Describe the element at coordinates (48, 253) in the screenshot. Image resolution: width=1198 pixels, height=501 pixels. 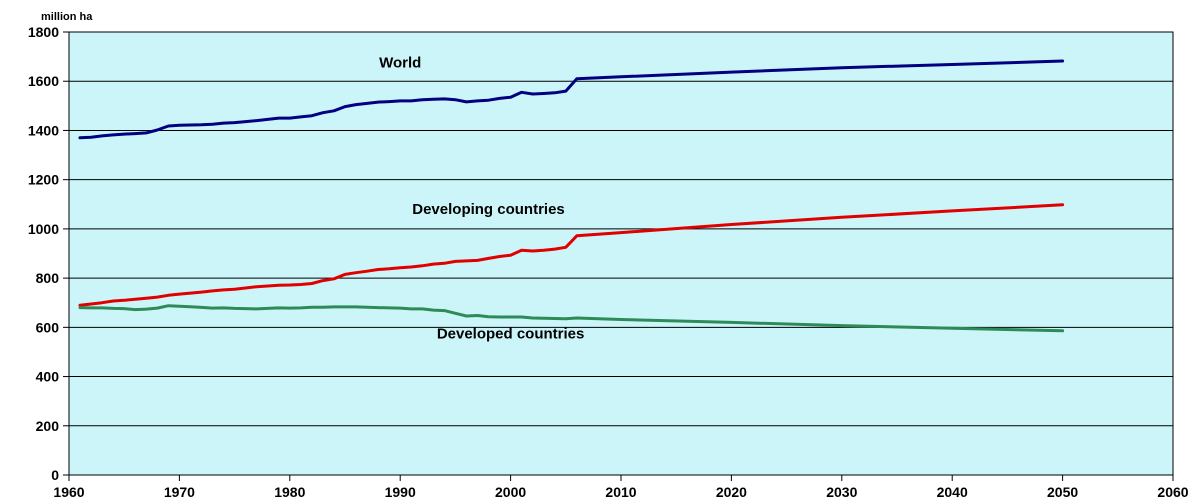
I see `y-axis-ticks: 0 200 400 600 800 1000 1200 1400 1600 1800` at that location.